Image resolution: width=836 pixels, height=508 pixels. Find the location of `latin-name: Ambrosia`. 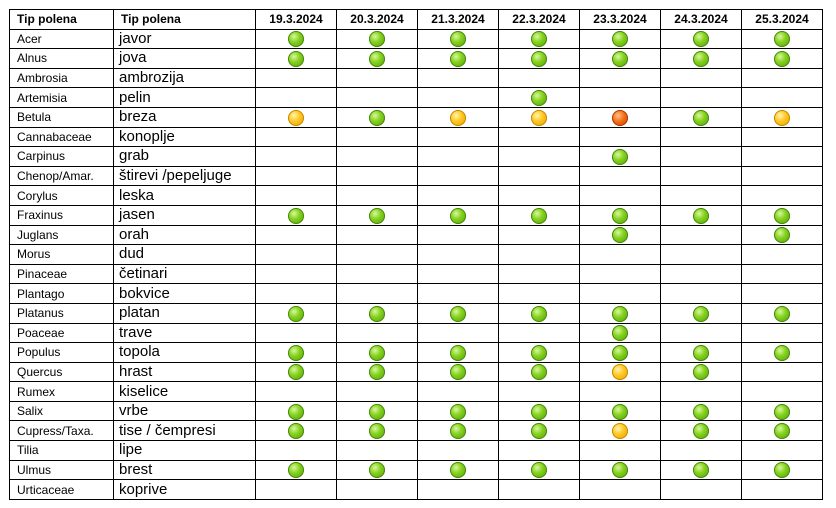

latin-name: Ambrosia is located at coordinates (61, 78).